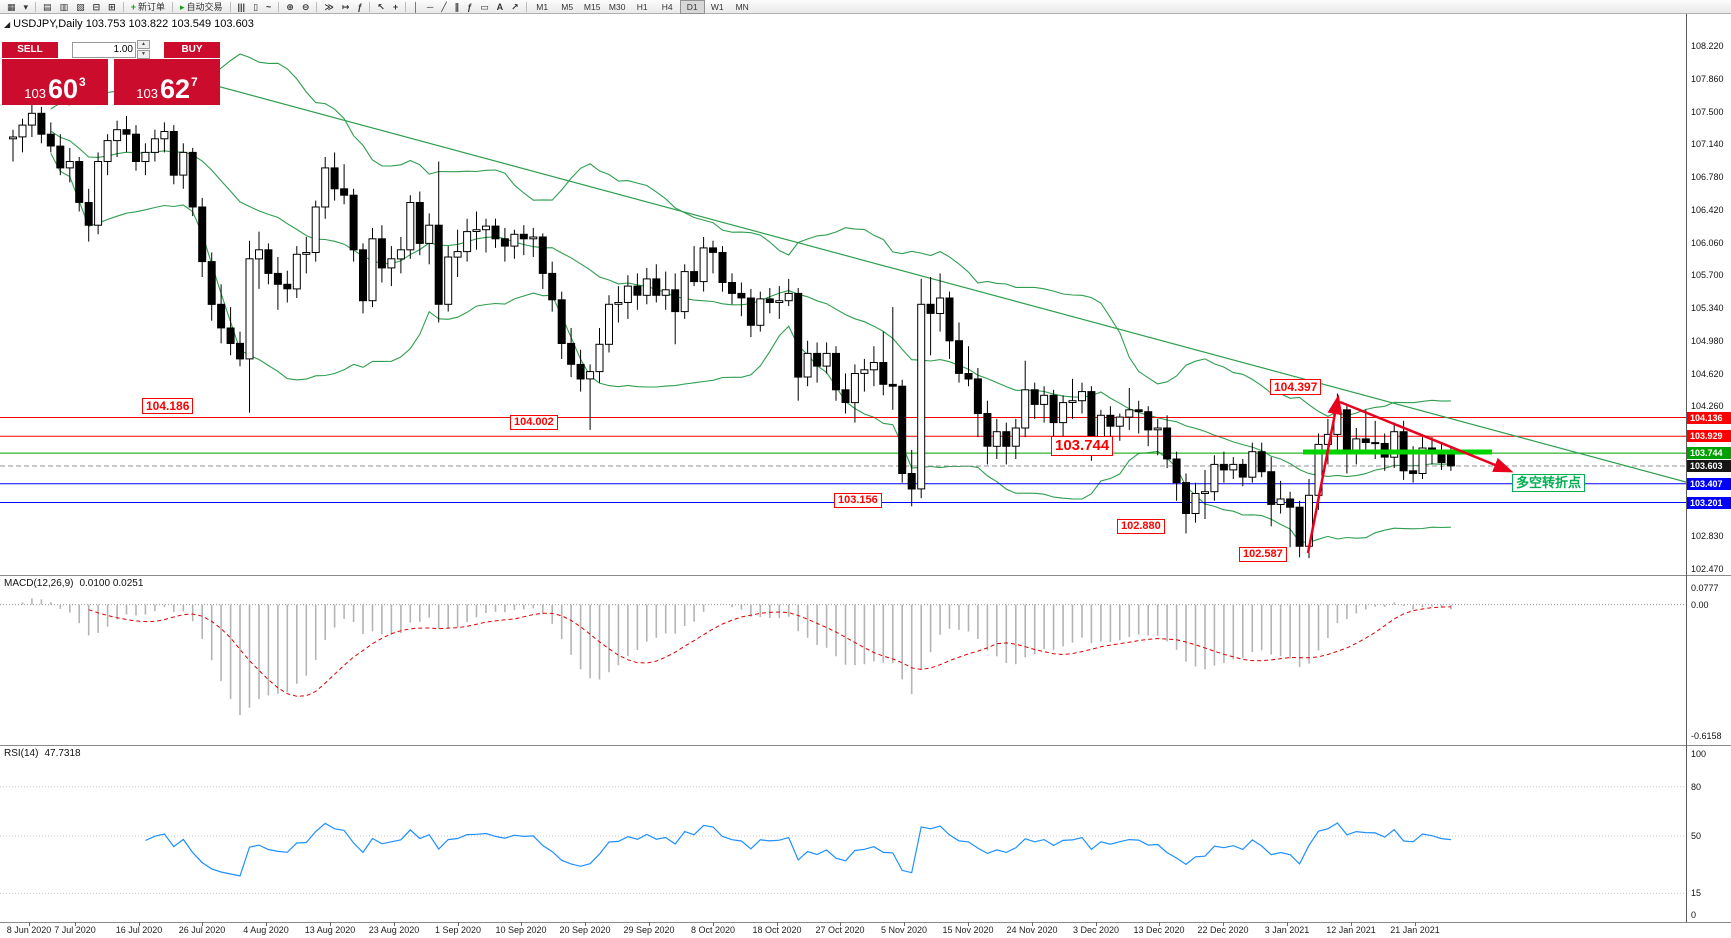 The image size is (1731, 938). What do you see at coordinates (592, 6) in the screenshot?
I see `timeframe-m15-button: M15` at bounding box center [592, 6].